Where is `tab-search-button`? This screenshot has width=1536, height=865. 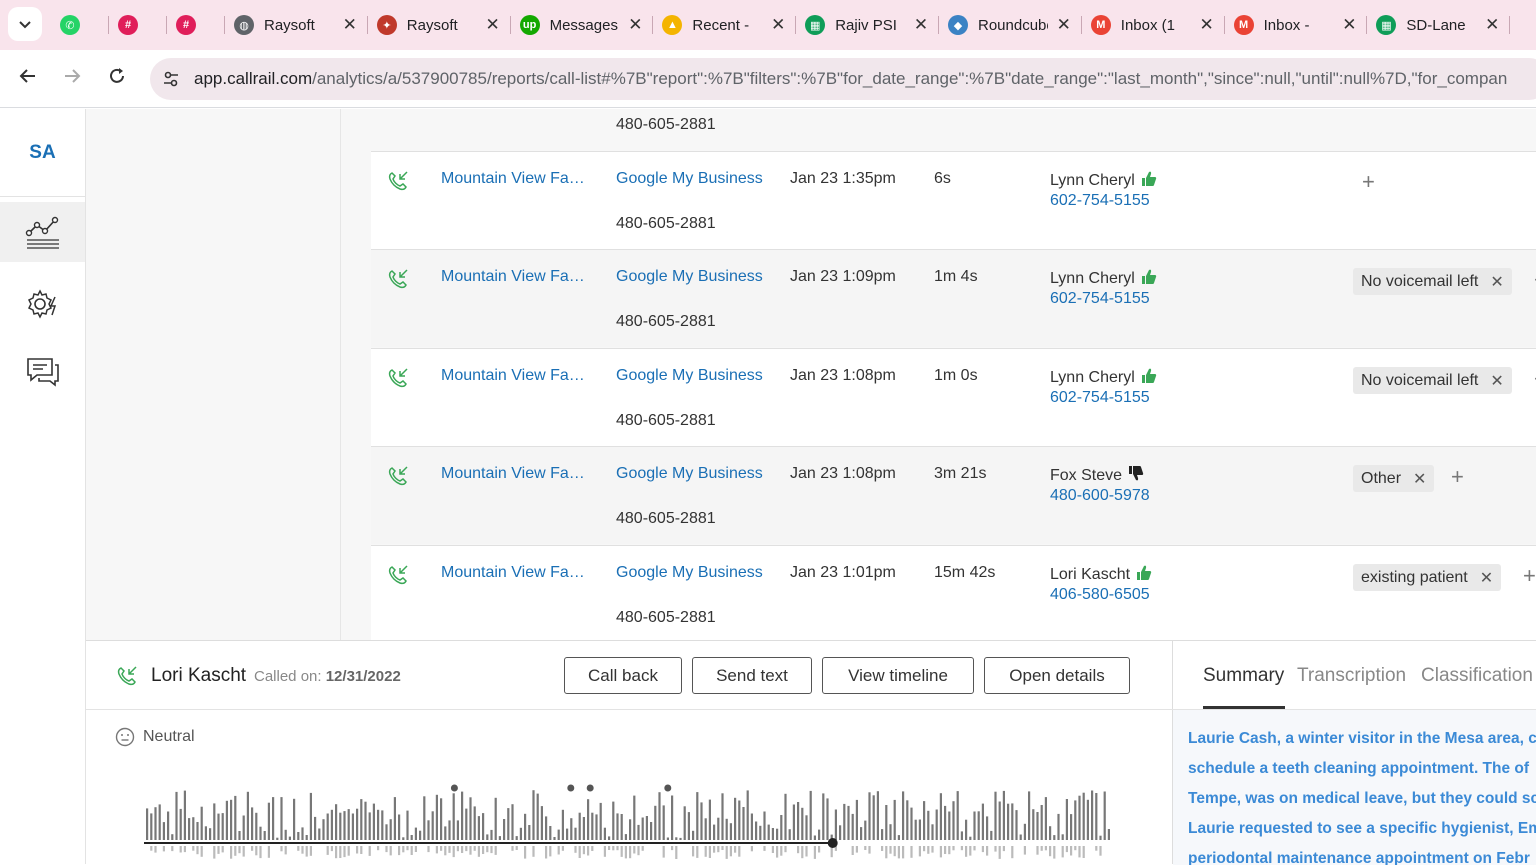
tab-search-button is located at coordinates (25, 24).